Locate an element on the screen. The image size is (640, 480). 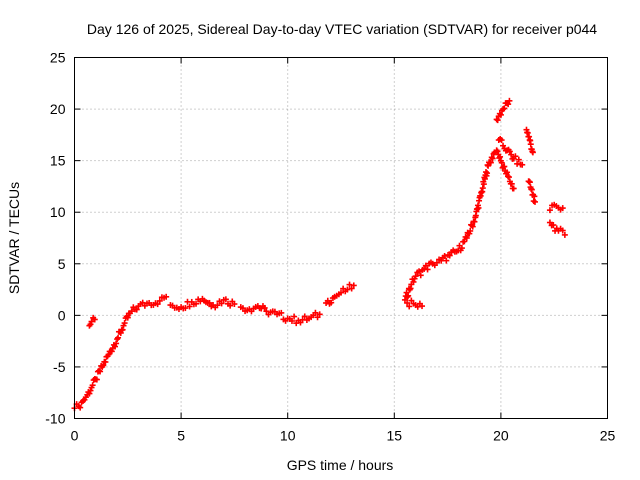
y-tick-label: -10 is located at coordinates (55, 419).